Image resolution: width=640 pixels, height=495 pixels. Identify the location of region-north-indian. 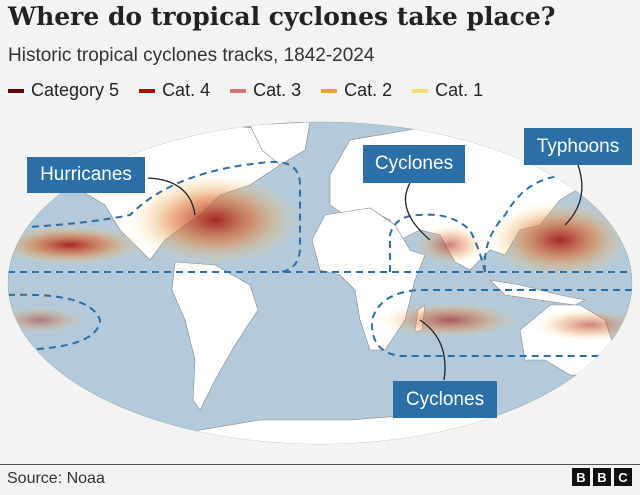
(437, 243).